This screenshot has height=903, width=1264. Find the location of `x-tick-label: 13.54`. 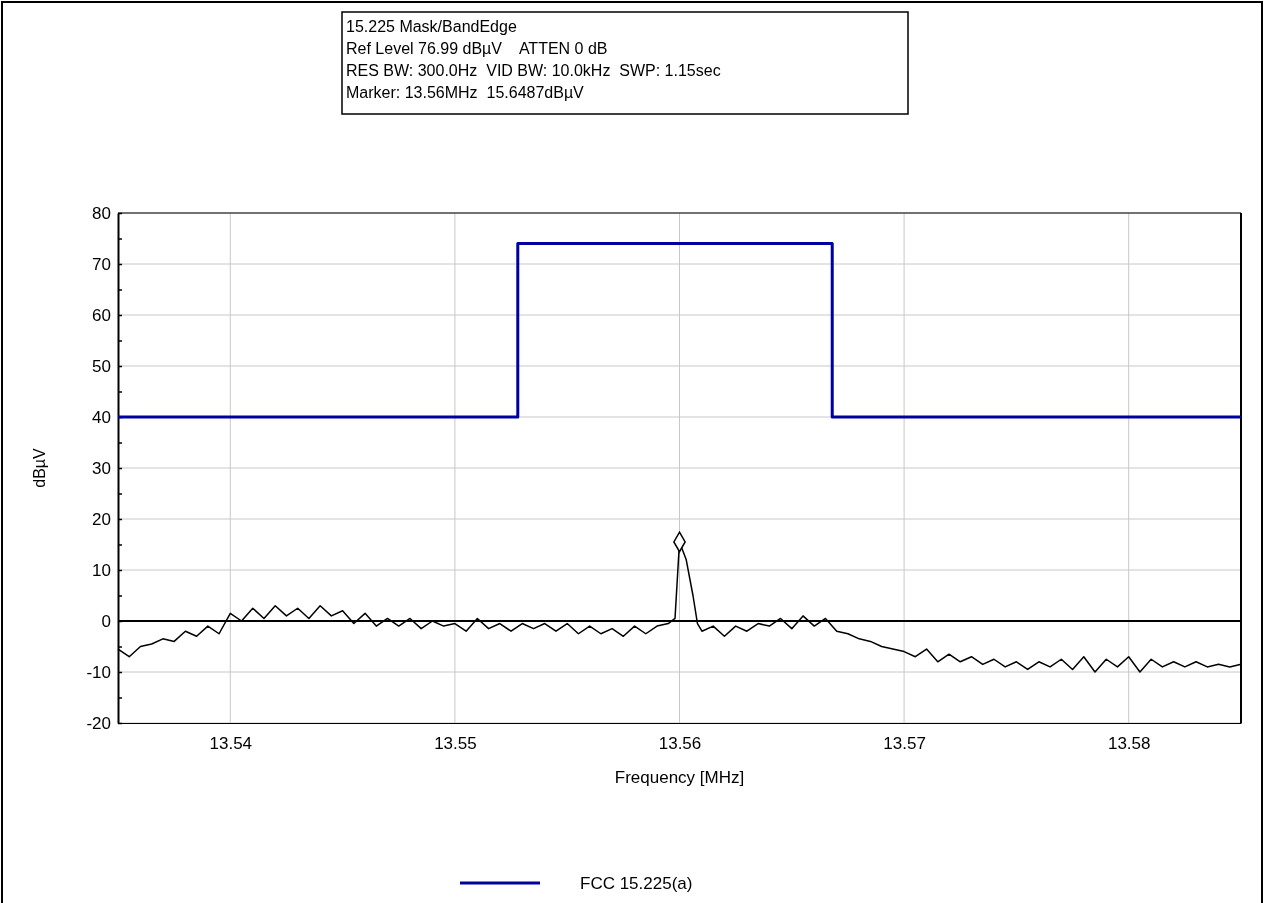

x-tick-label: 13.54 is located at coordinates (231, 744).